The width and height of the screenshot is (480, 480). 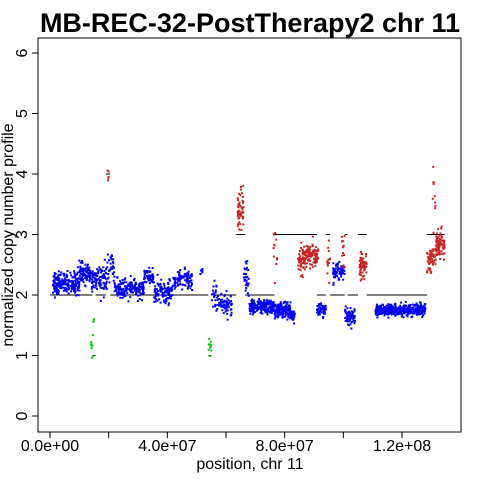 What do you see at coordinates (22, 173) in the screenshot?
I see `y-tick-label: 4` at bounding box center [22, 173].